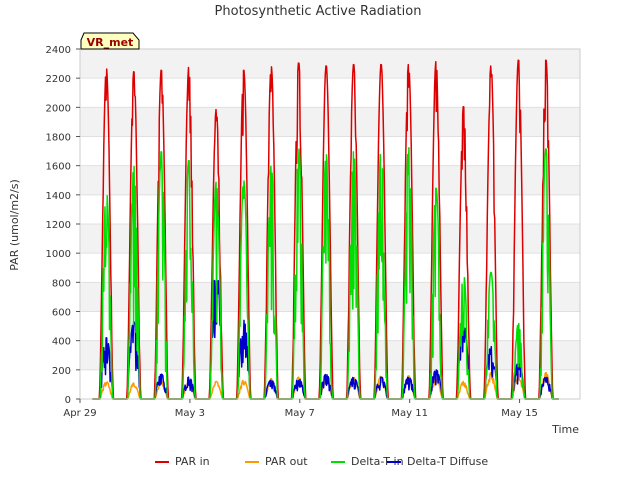 Image resolution: width=640 pixels, height=480 pixels. What do you see at coordinates (58, 50) in the screenshot?
I see `y-tick-label: 2400` at bounding box center [58, 50].